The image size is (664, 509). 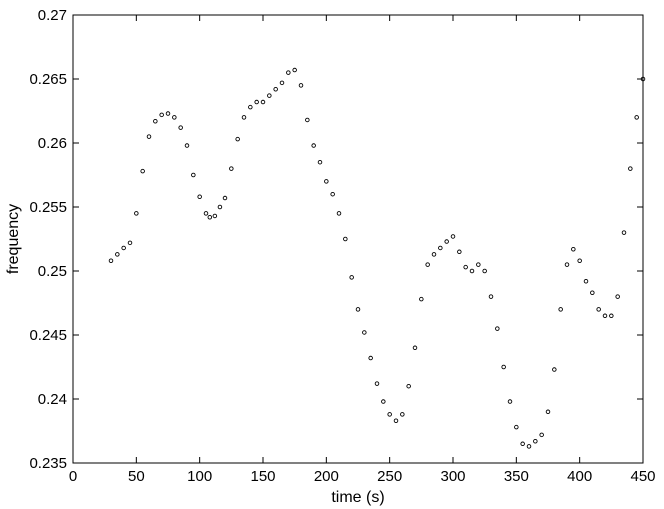 I want to click on x-tick-label: 0, so click(x=73, y=476).